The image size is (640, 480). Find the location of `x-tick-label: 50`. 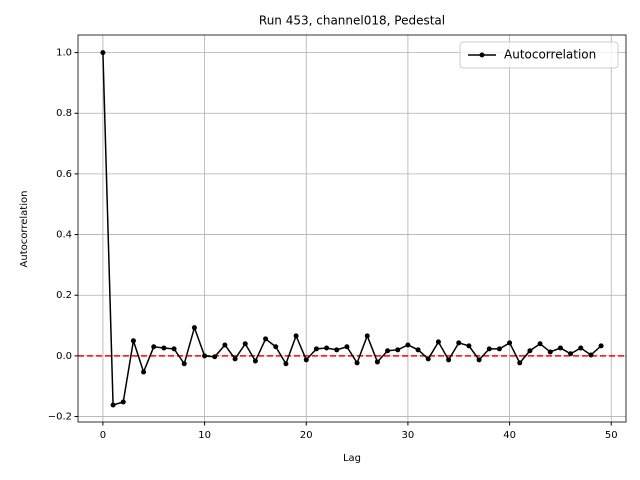

x-tick-label: 50 is located at coordinates (611, 435).